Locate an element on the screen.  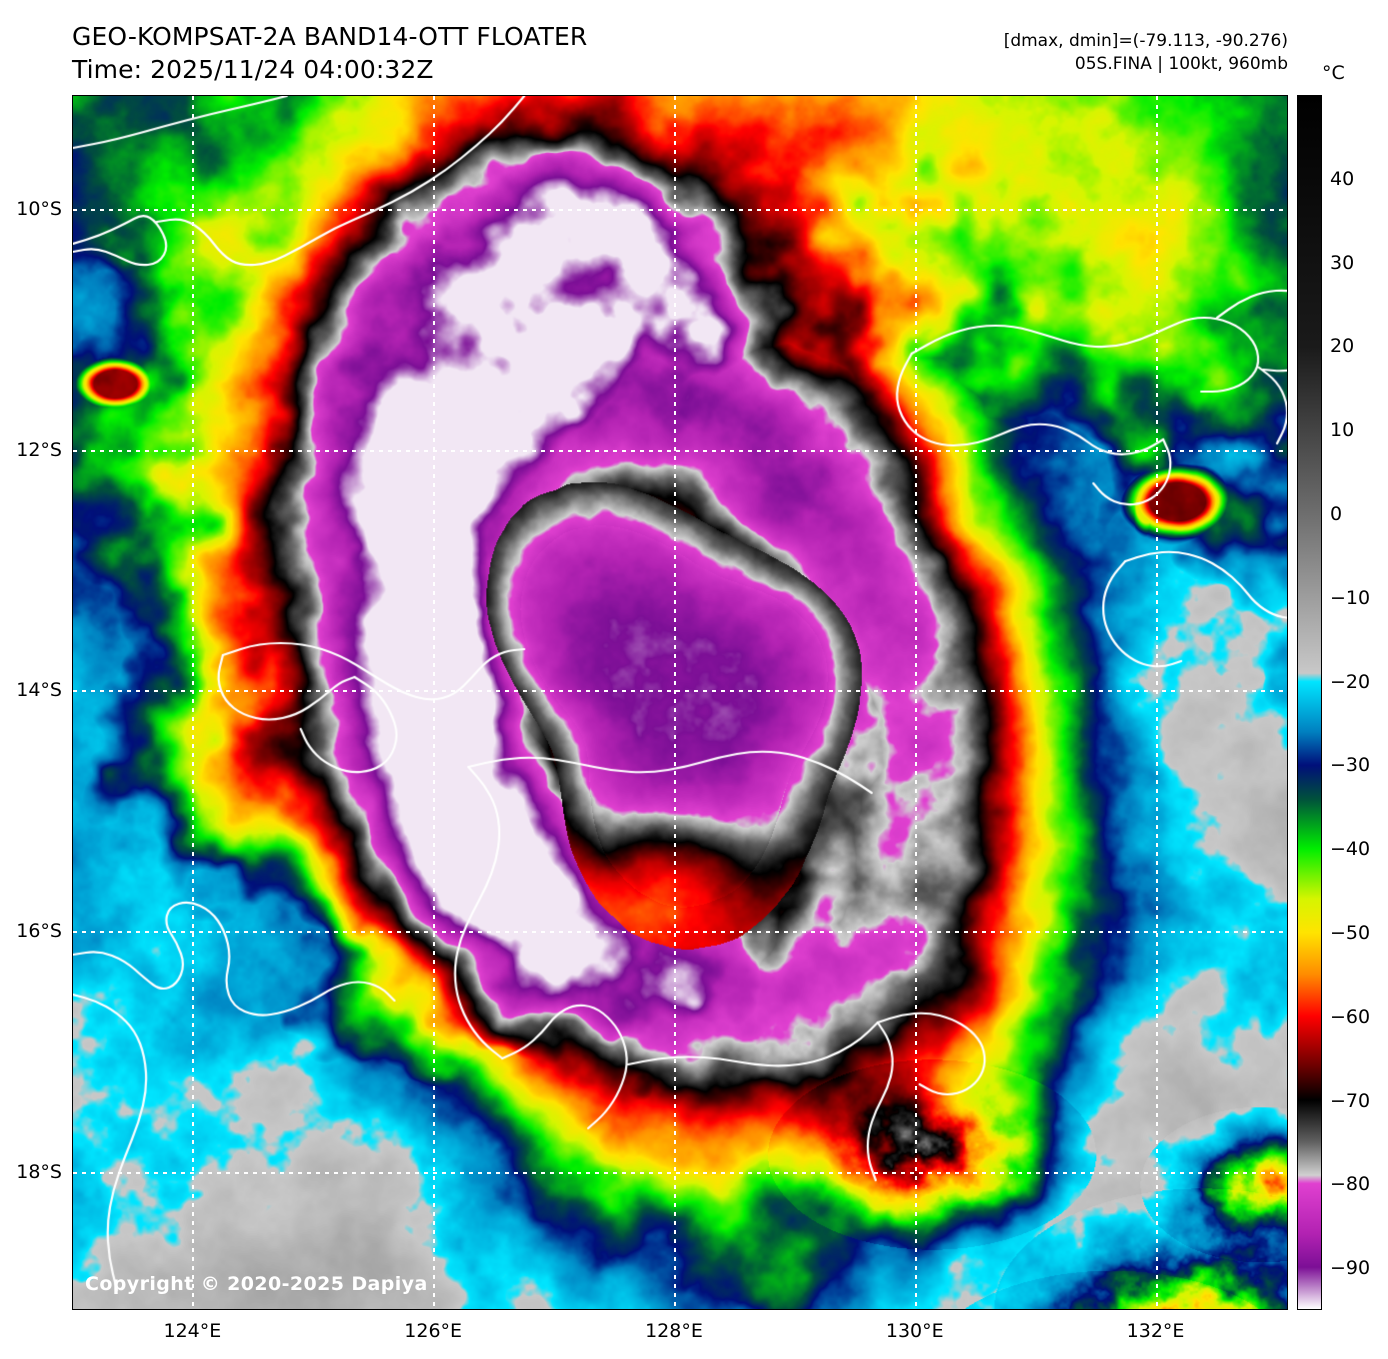
temperature-colorbar is located at coordinates (1309, 702).